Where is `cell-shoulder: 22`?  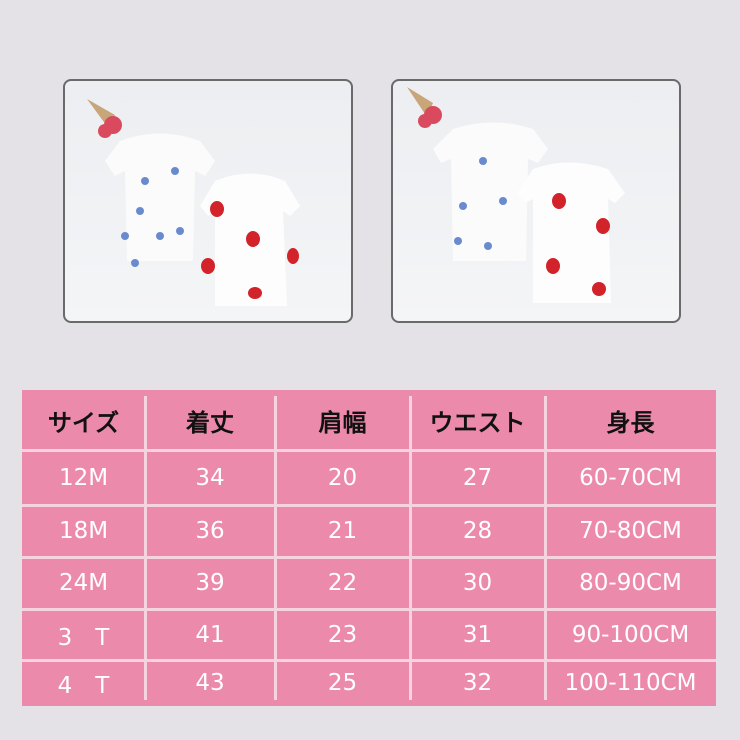
cell-shoulder: 22 is located at coordinates (342, 583).